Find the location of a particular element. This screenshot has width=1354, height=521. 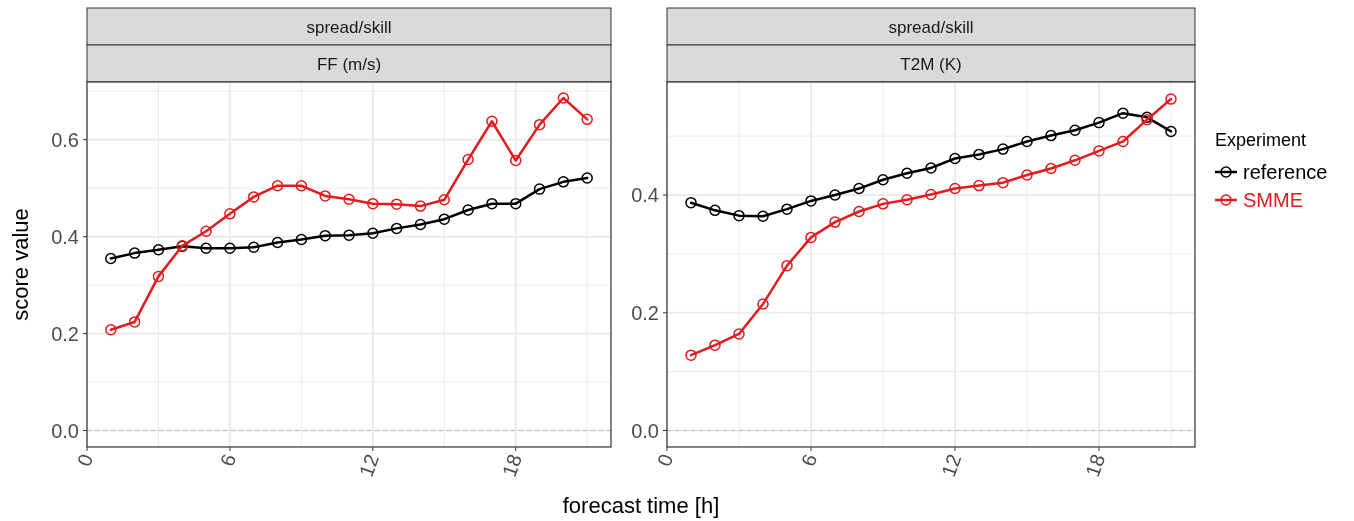

chart-subtitle: T2M (K) is located at coordinates (931, 64).